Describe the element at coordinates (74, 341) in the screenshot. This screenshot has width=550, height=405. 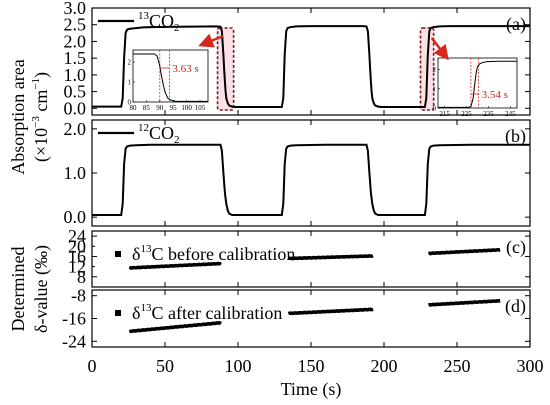
I see `ytick-label-d: -24` at that location.